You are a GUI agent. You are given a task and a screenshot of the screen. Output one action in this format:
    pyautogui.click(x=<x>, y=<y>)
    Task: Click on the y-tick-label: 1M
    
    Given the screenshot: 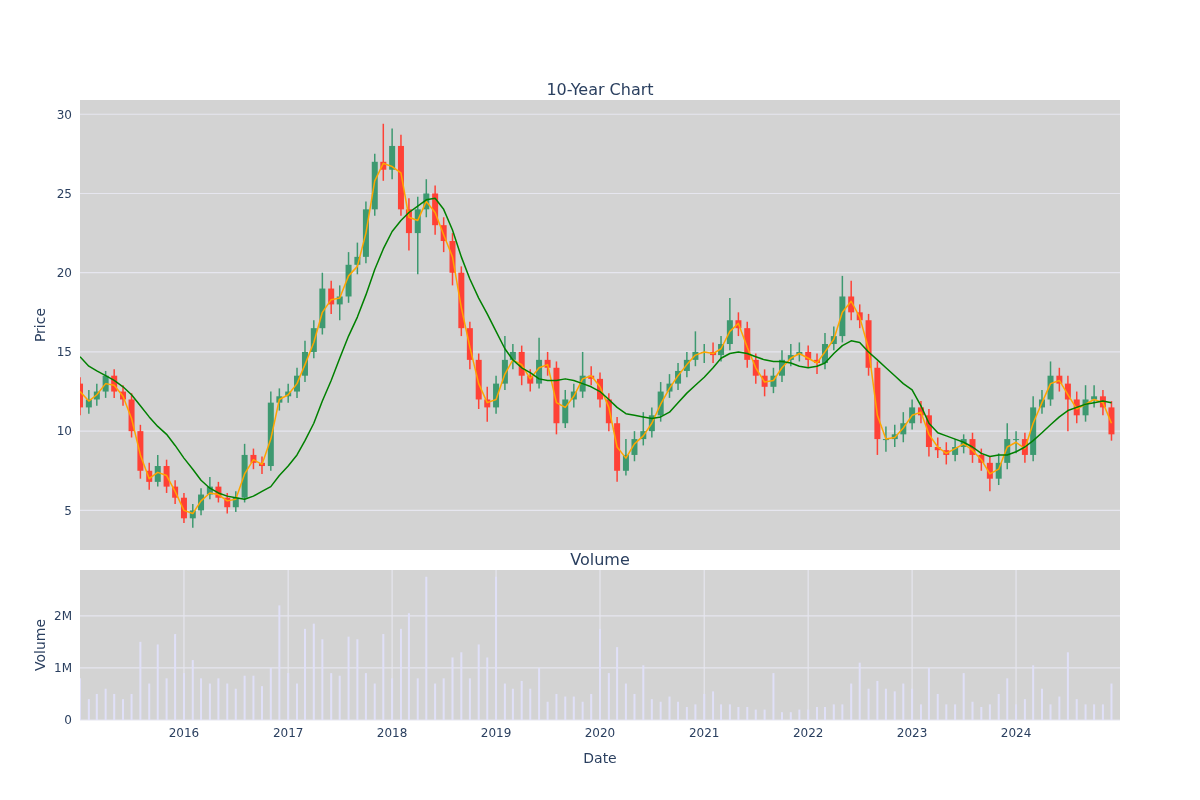 What is the action you would take?
    pyautogui.click(x=63, y=668)
    